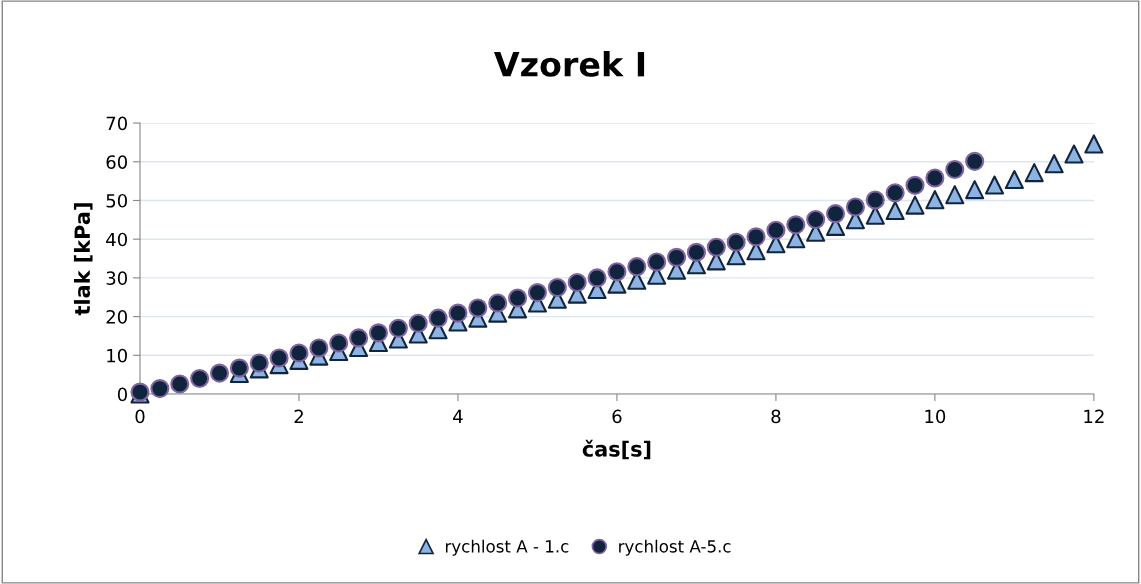 This screenshot has width=1141, height=584. I want to click on x-tick-label: 0, so click(140, 416).